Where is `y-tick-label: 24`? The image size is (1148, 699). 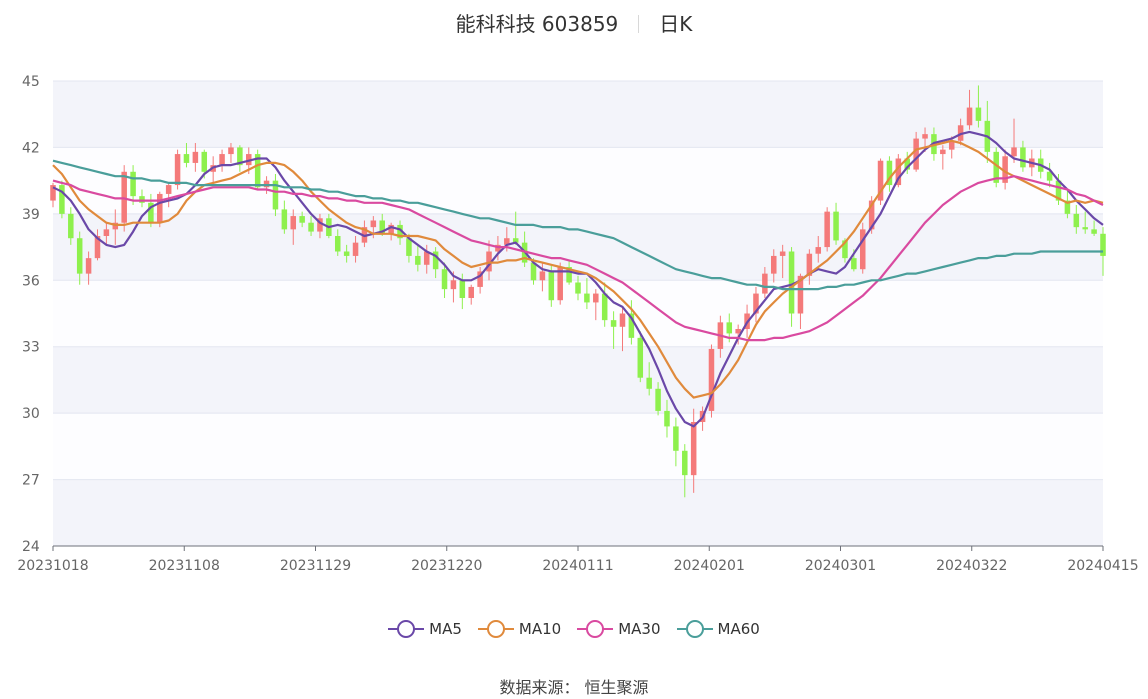
y-tick-label: 24 is located at coordinates (31, 547).